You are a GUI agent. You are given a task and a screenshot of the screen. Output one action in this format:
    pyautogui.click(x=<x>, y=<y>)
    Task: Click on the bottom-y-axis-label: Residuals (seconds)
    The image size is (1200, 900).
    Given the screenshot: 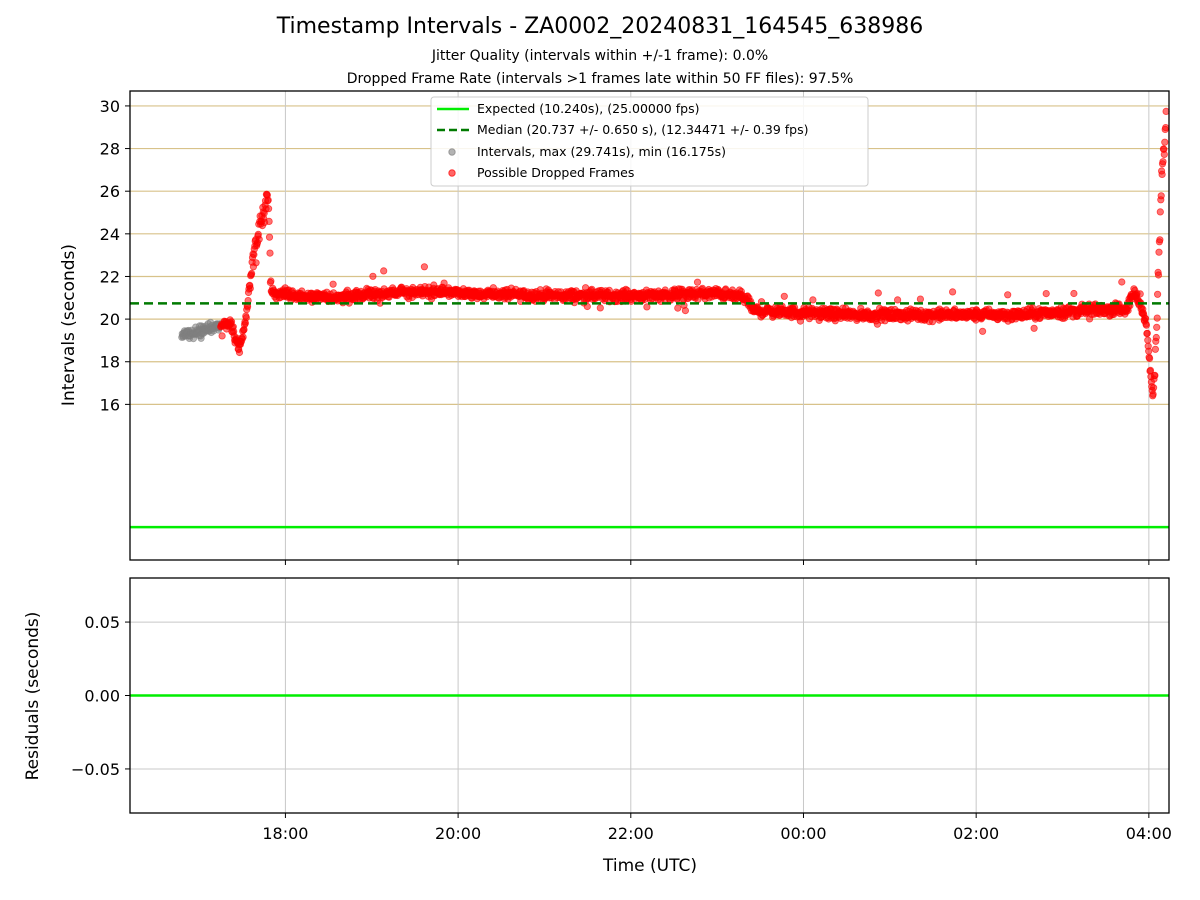 What is the action you would take?
    pyautogui.click(x=33, y=696)
    